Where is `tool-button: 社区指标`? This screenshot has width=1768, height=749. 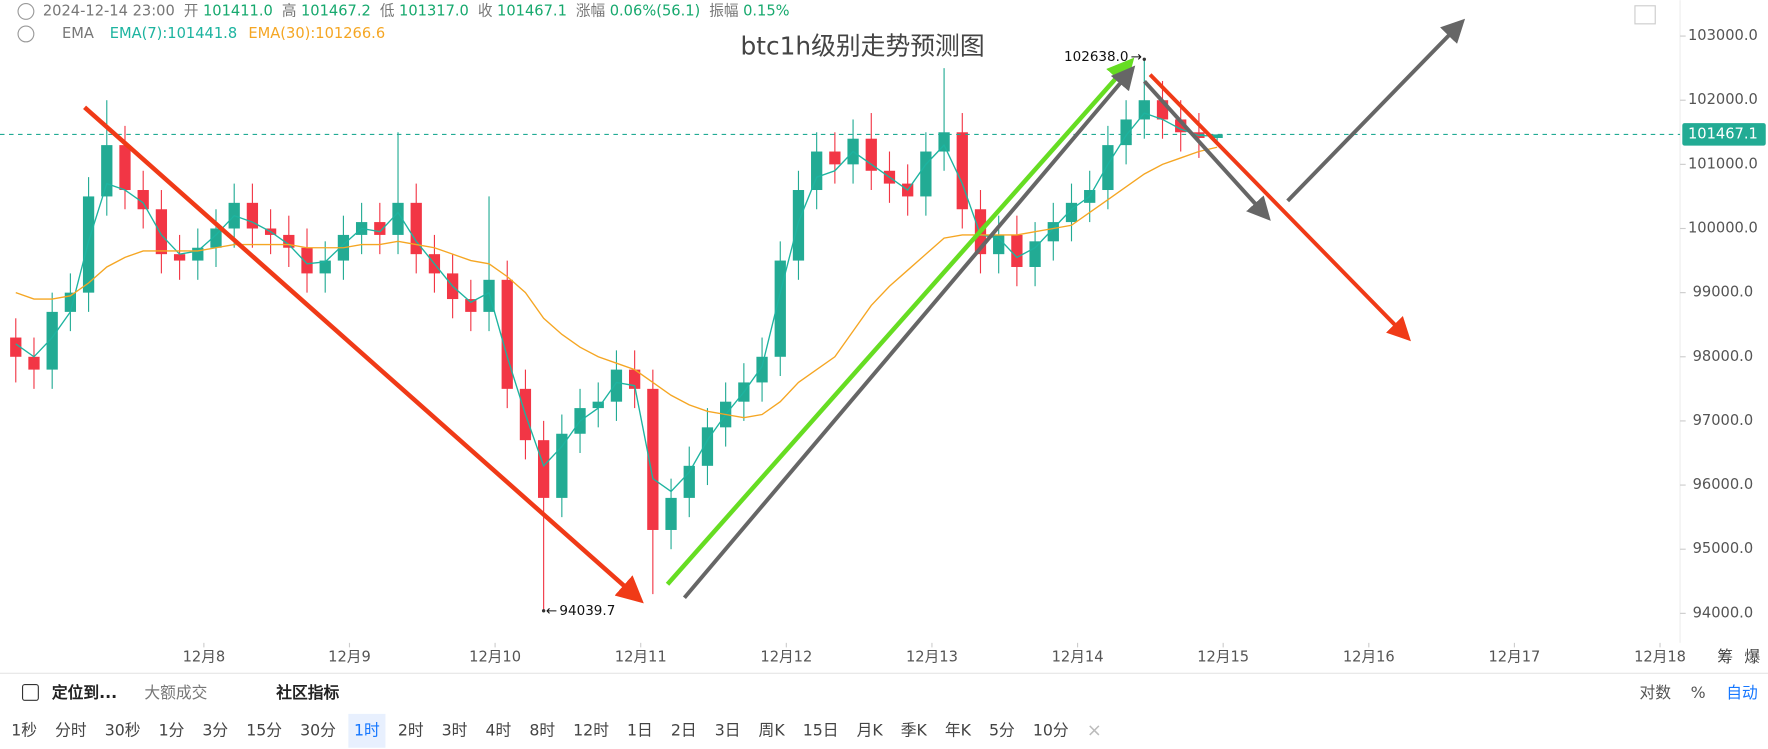
tool-button: 社区指标 is located at coordinates (307, 692).